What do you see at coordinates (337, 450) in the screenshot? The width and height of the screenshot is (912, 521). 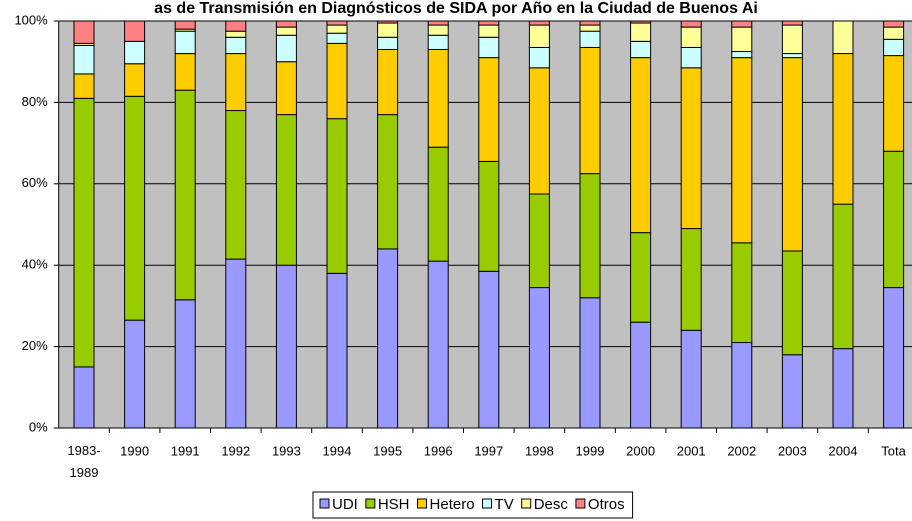 I see `x-tick-label: 1994` at bounding box center [337, 450].